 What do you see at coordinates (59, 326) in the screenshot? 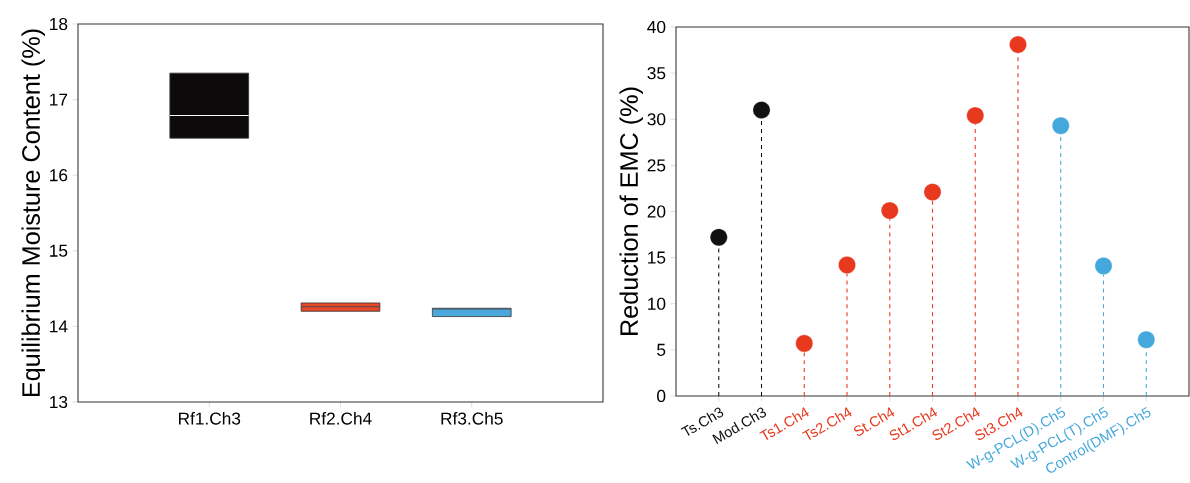
I see `y-tick-label: 14` at bounding box center [59, 326].